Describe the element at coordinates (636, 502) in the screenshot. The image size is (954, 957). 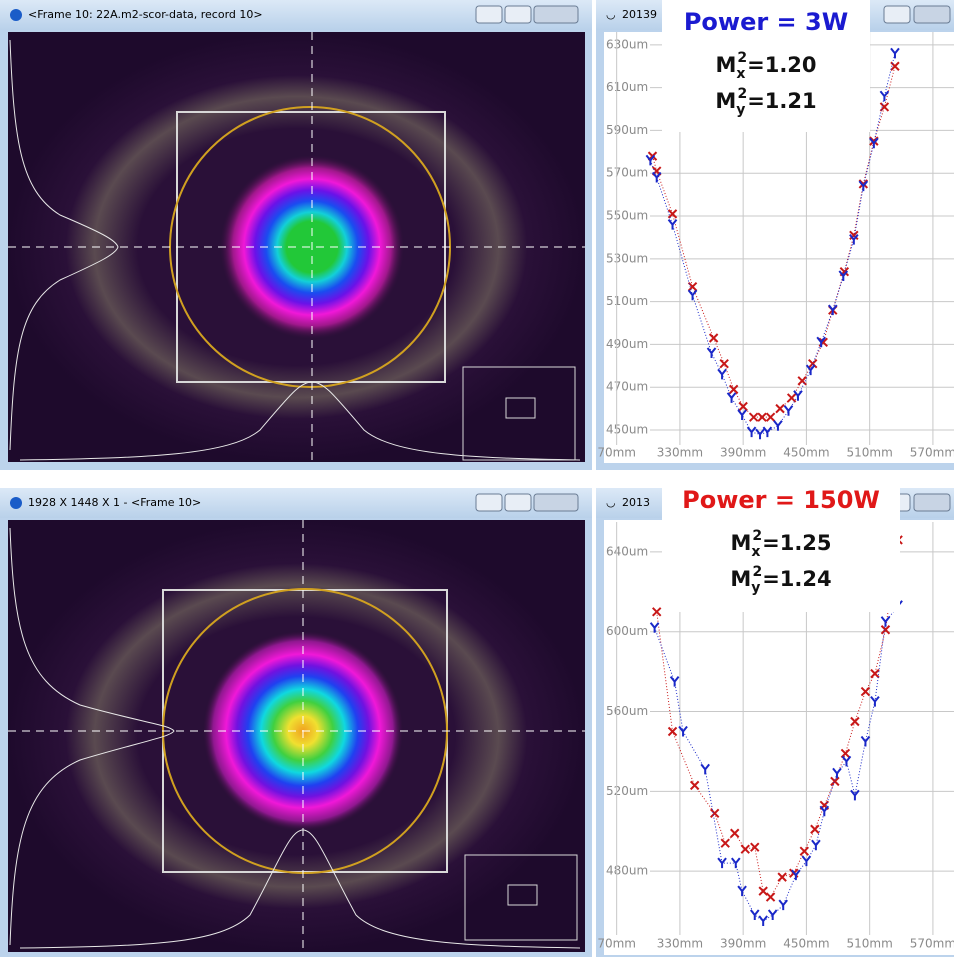
I see `window-title: 2013` at that location.